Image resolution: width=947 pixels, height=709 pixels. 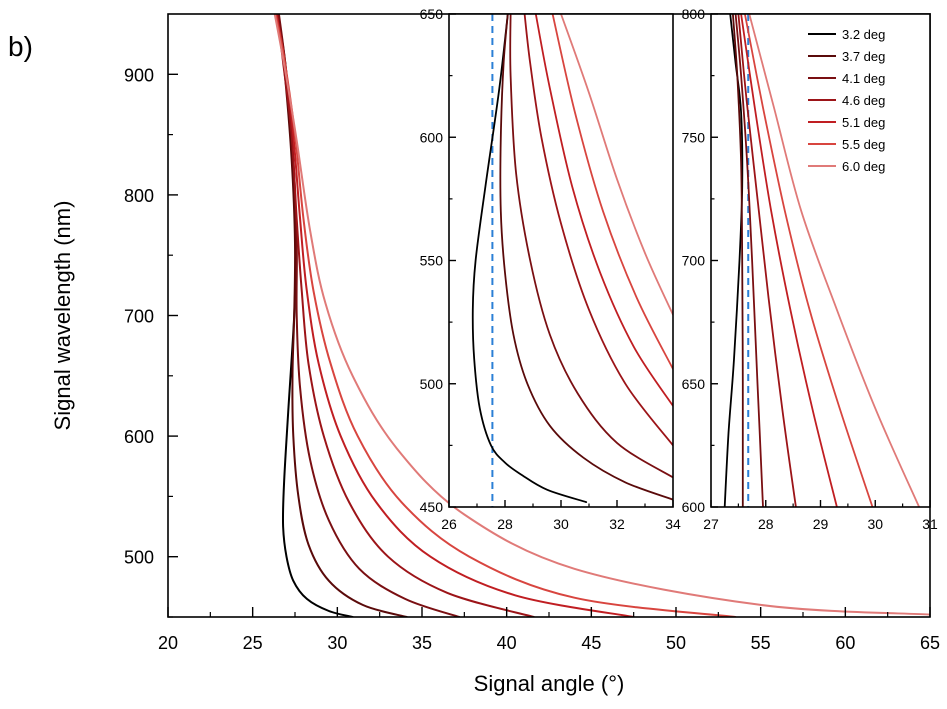 I want to click on inset-right-series-3-7-deg, so click(x=738, y=260).